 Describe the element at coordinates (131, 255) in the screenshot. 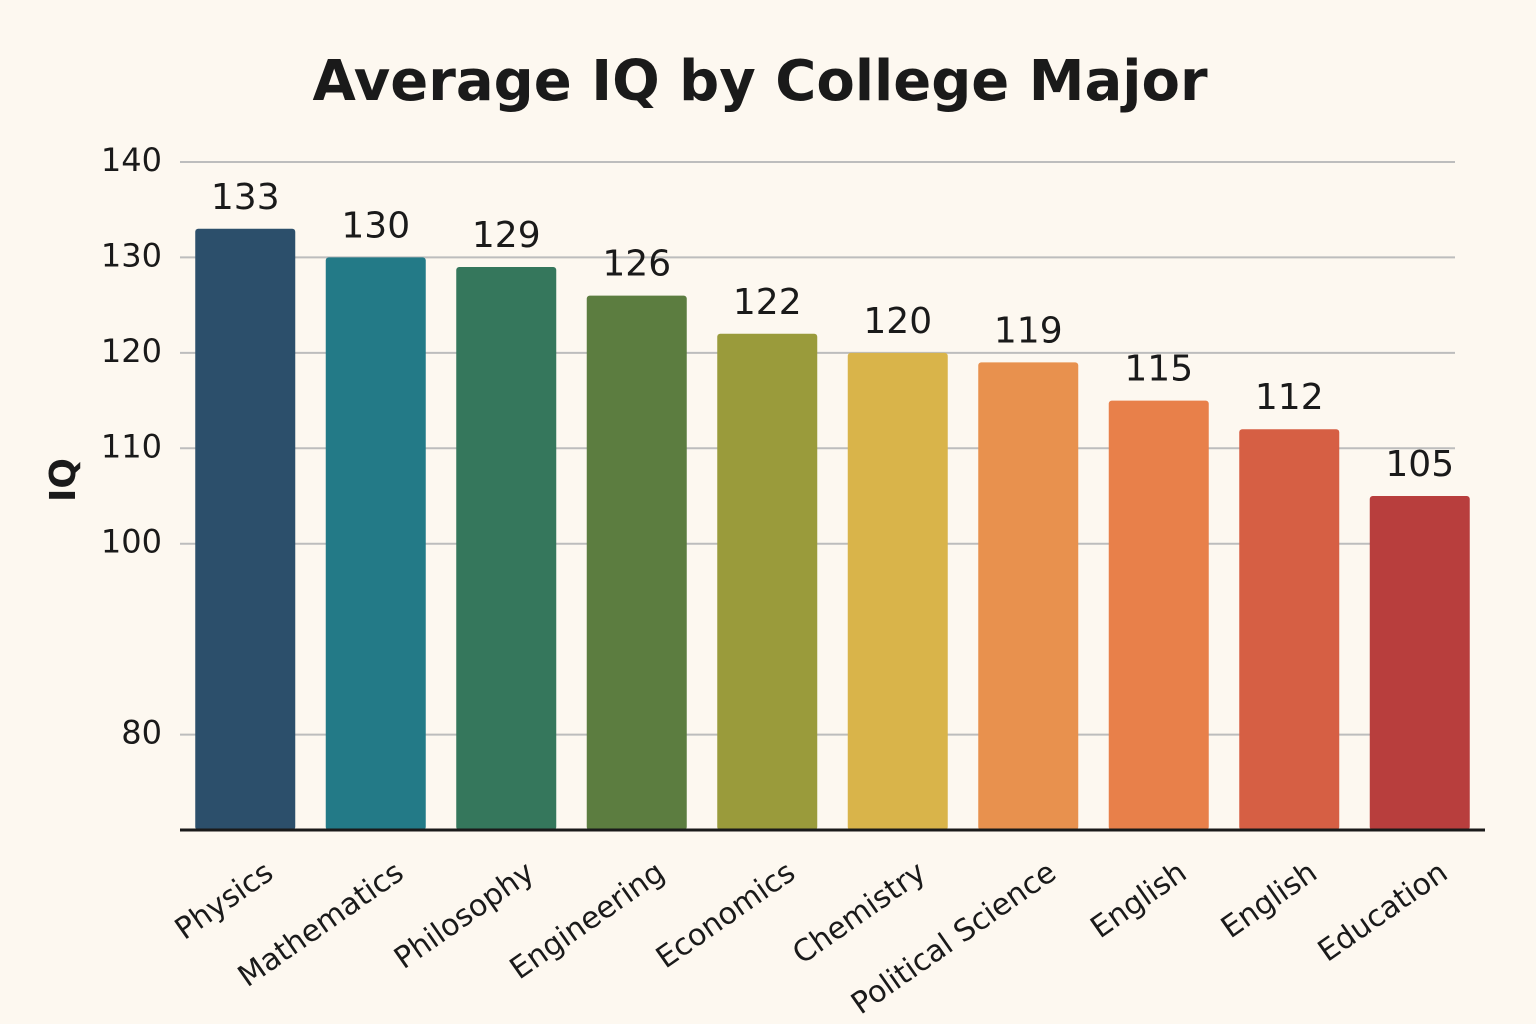

I see `y-tick-label: 130` at that location.